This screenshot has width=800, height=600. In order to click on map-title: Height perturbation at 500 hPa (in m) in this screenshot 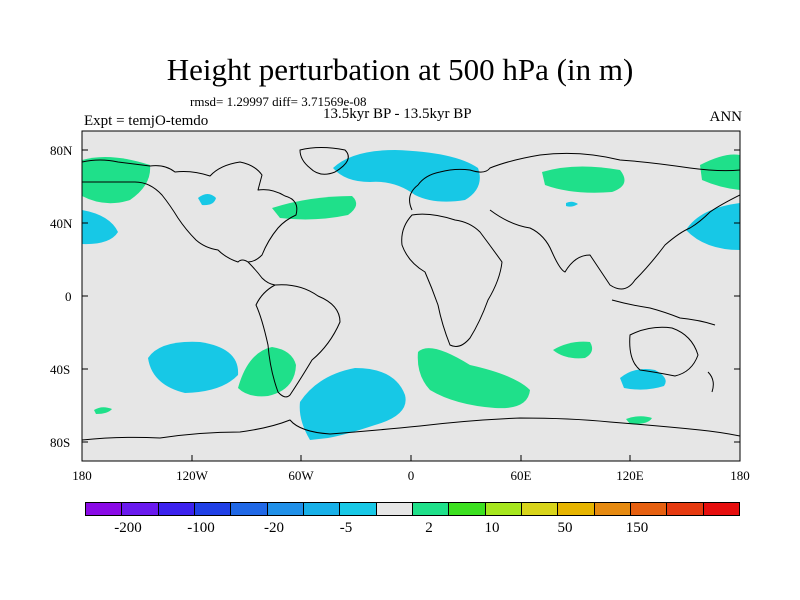, I will do `click(400, 69)`.